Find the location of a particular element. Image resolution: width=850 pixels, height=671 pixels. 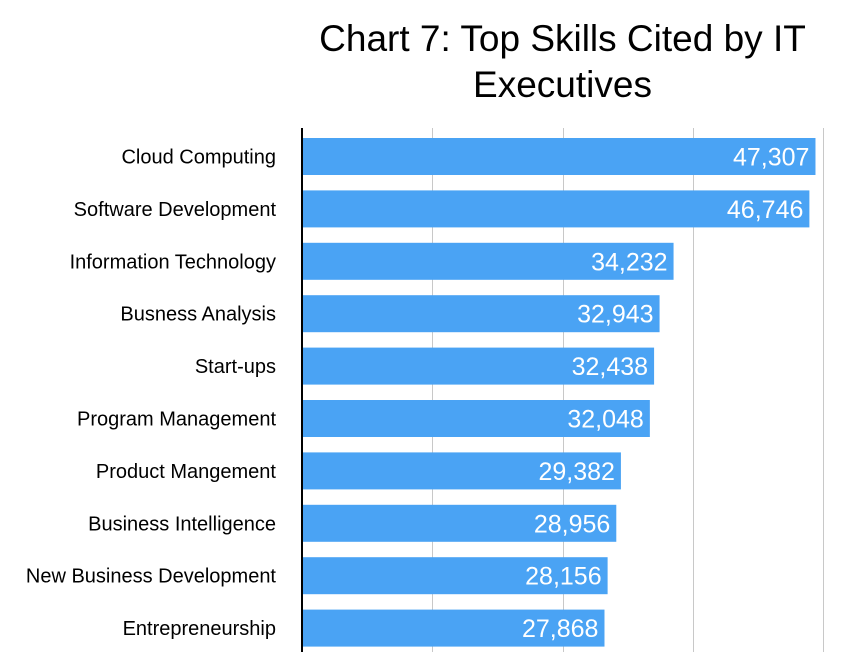

value-label: 29,382 is located at coordinates (576, 472).